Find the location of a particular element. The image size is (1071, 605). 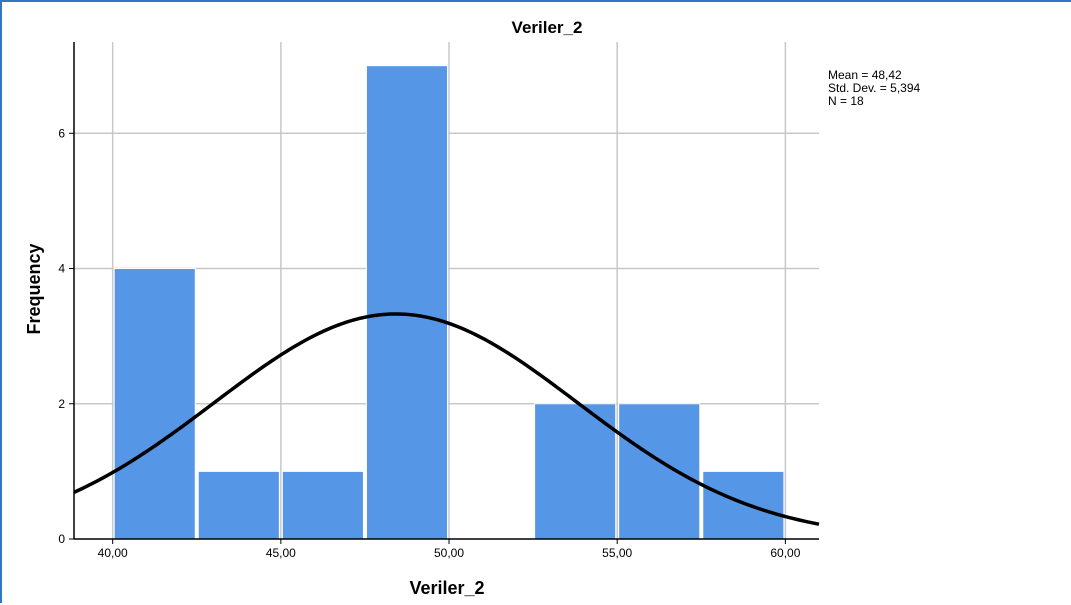

y-axis-title: Frequency is located at coordinates (34, 288).